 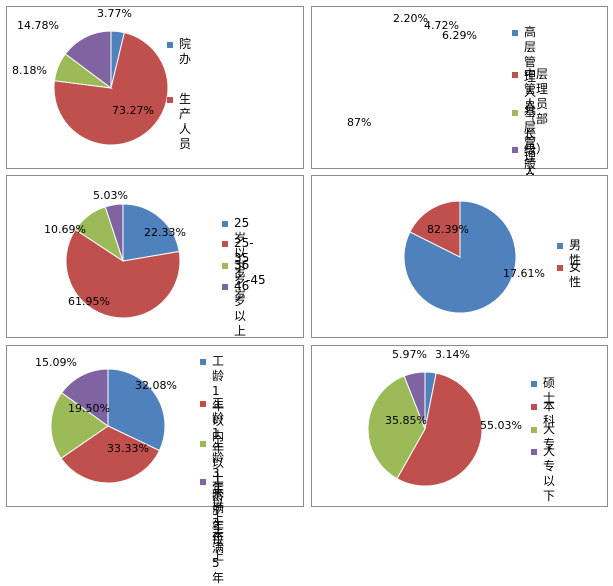 I want to click on chart-panel: 3.77% 73.27% 8.18% 14.78% 院办生产人员, so click(x=155, y=87).